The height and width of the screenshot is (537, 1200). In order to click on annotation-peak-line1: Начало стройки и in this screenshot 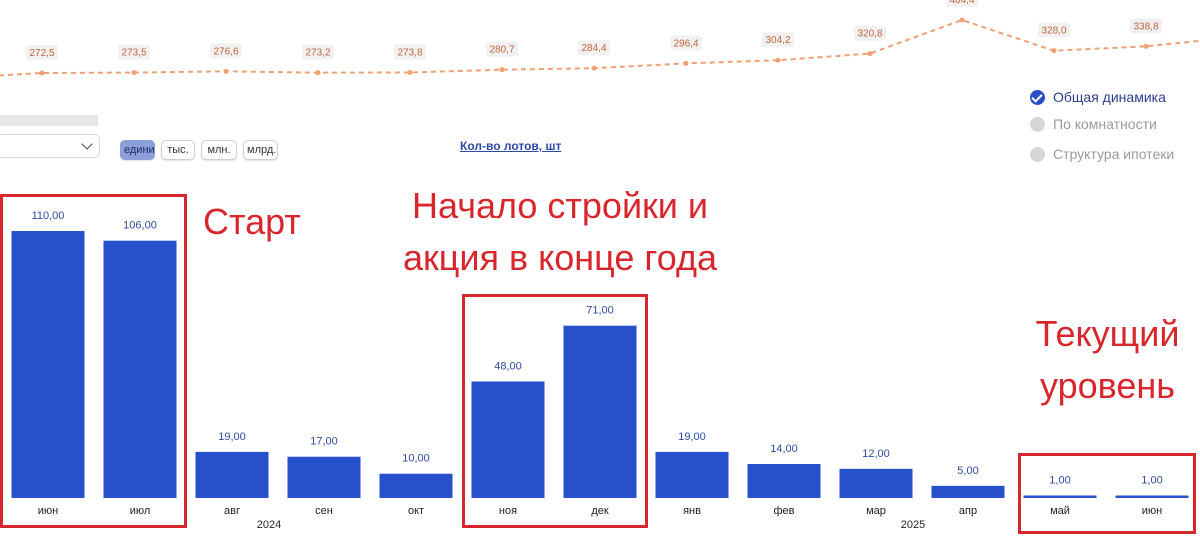, I will do `click(560, 205)`.